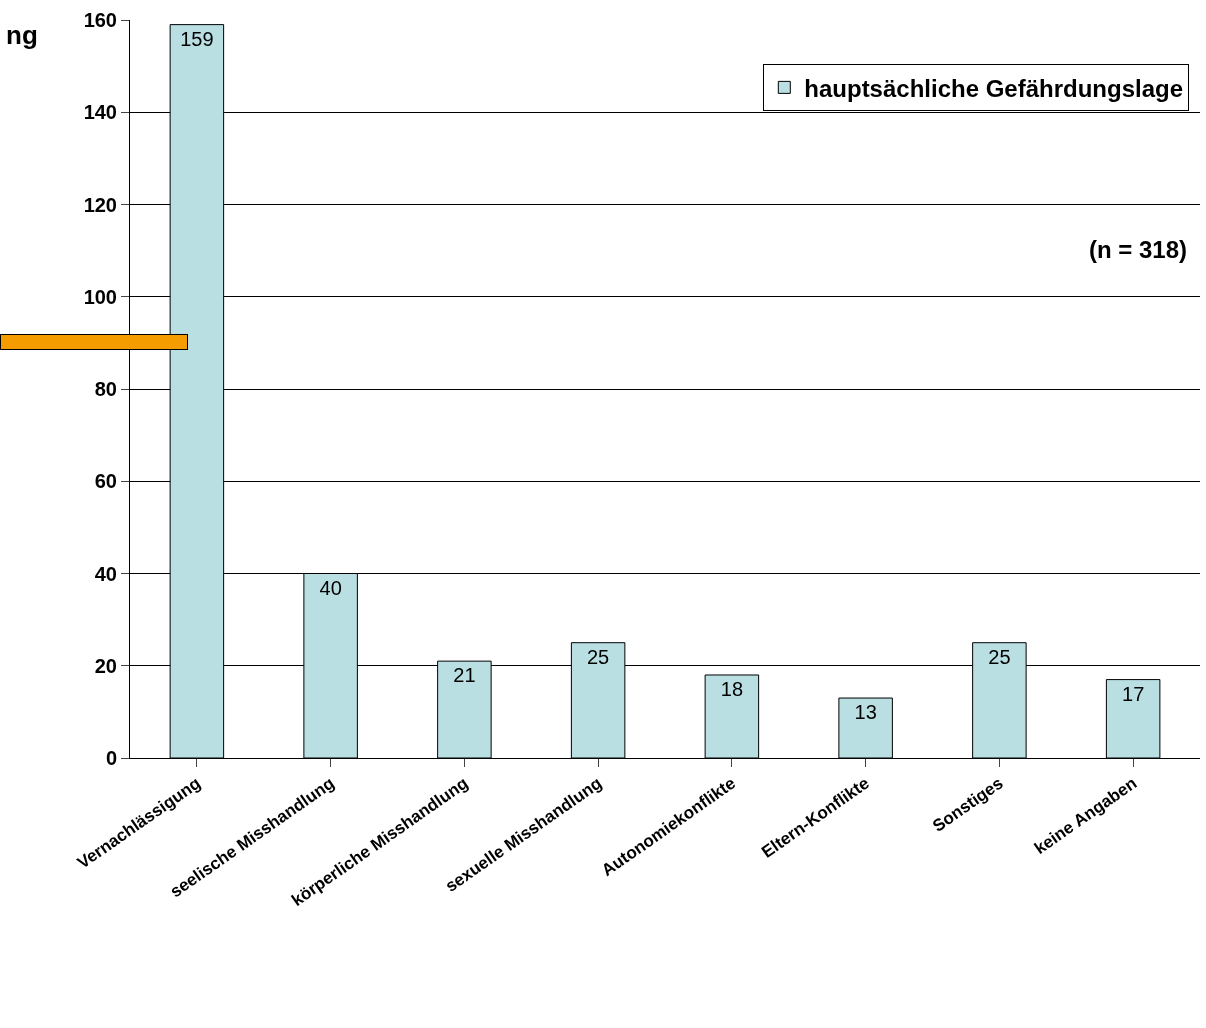 The image size is (1206, 1028). Describe the element at coordinates (994, 88) in the screenshot. I see `legend-label: hauptsächliche Gefährdungslage` at that location.